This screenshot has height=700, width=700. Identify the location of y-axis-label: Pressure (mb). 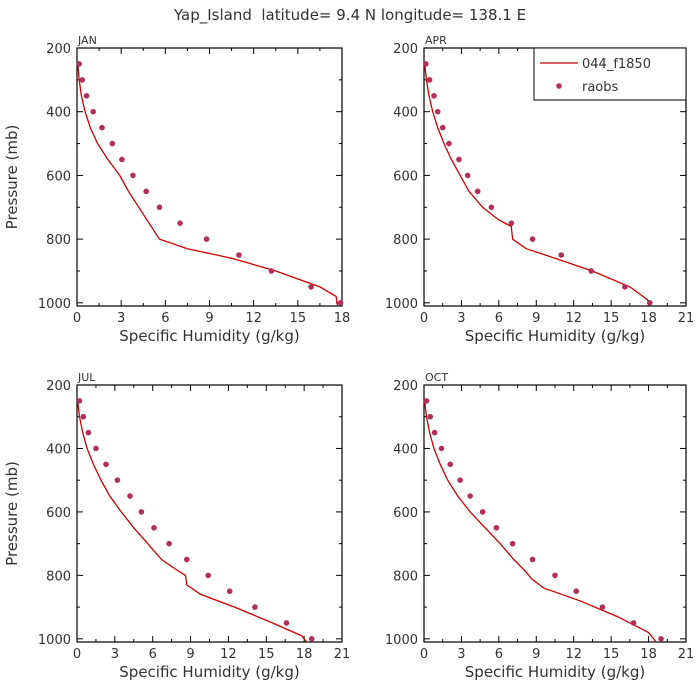
(12, 513).